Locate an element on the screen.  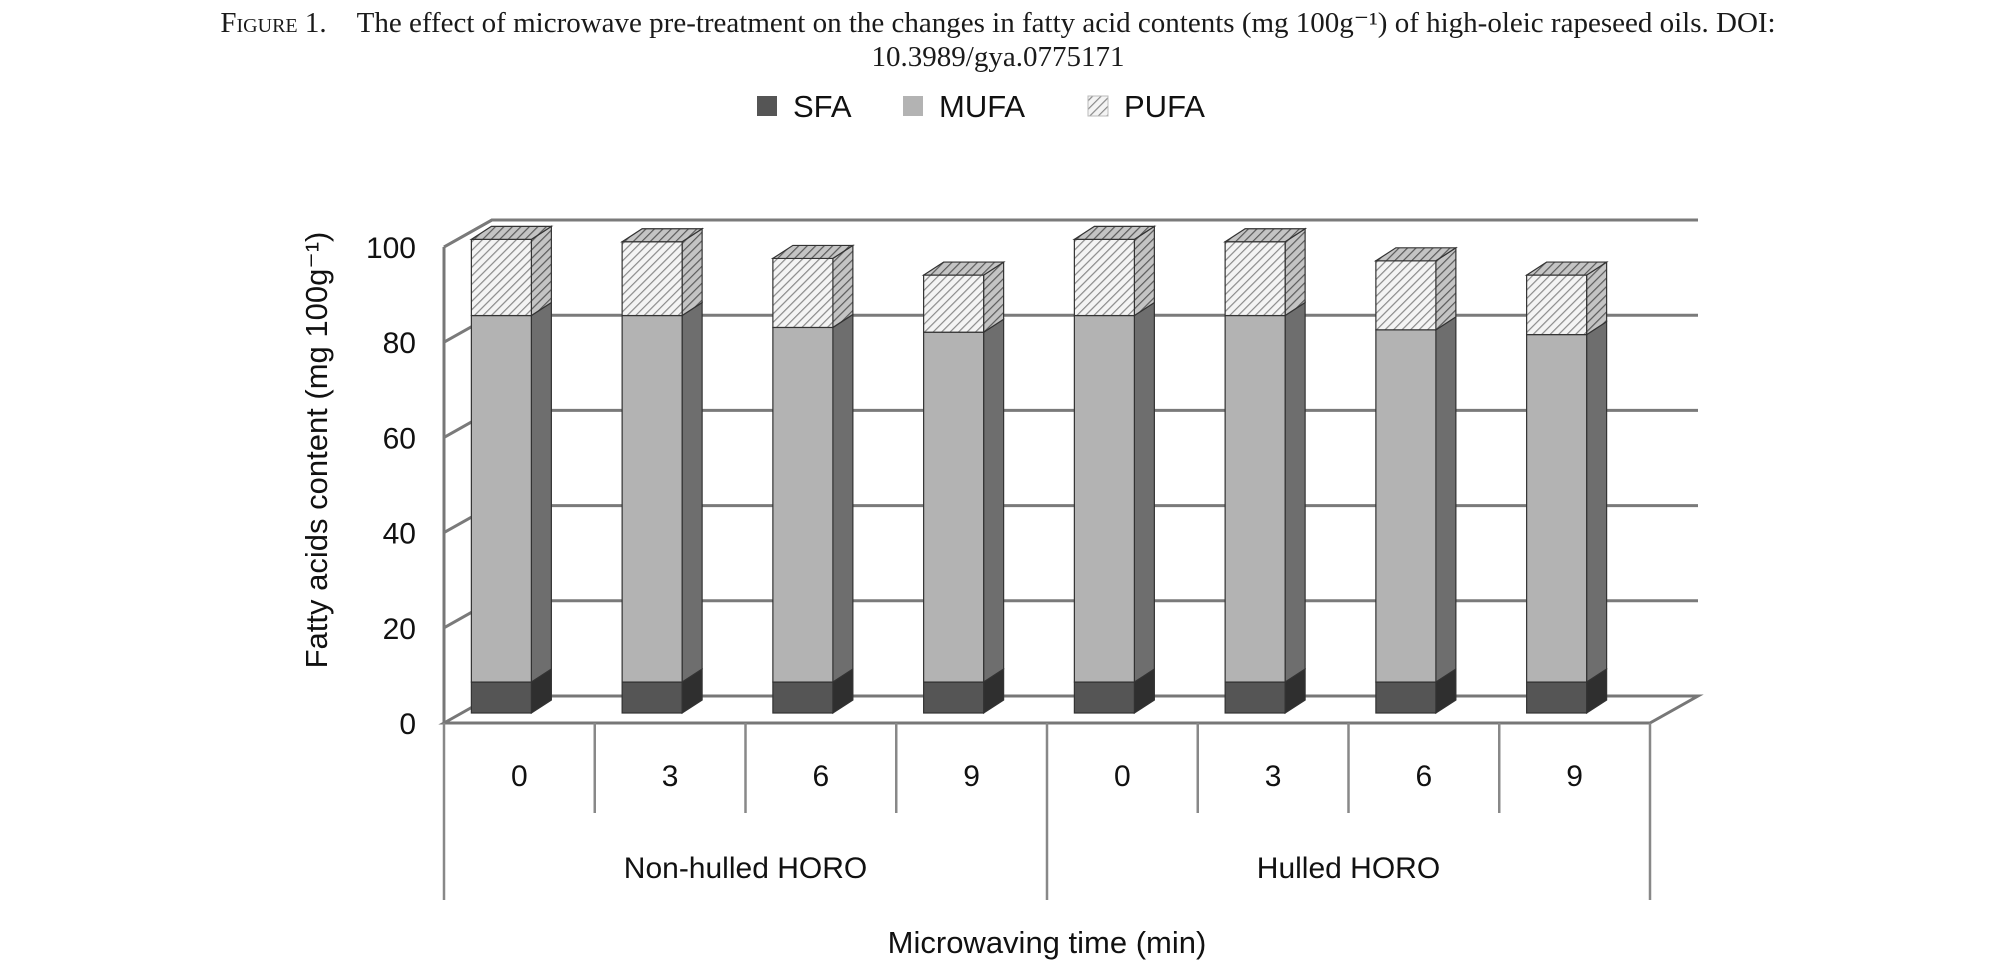
y-tick-label: 60 is located at coordinates (399, 438).